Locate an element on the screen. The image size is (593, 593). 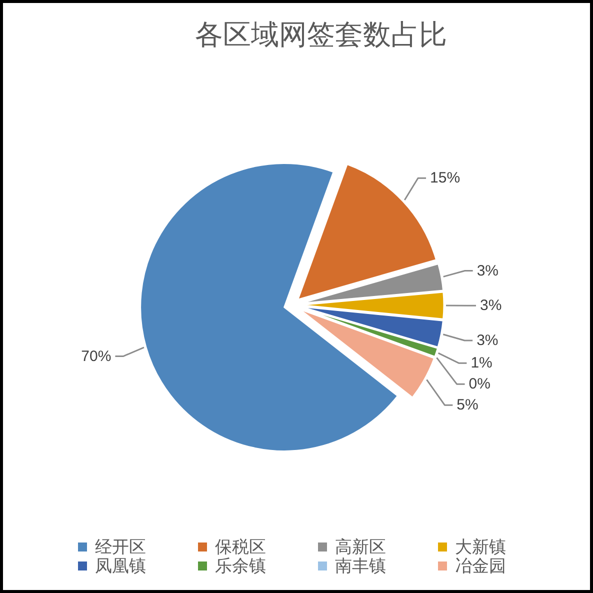
legend-label: 南丰镇 is located at coordinates (360, 566).